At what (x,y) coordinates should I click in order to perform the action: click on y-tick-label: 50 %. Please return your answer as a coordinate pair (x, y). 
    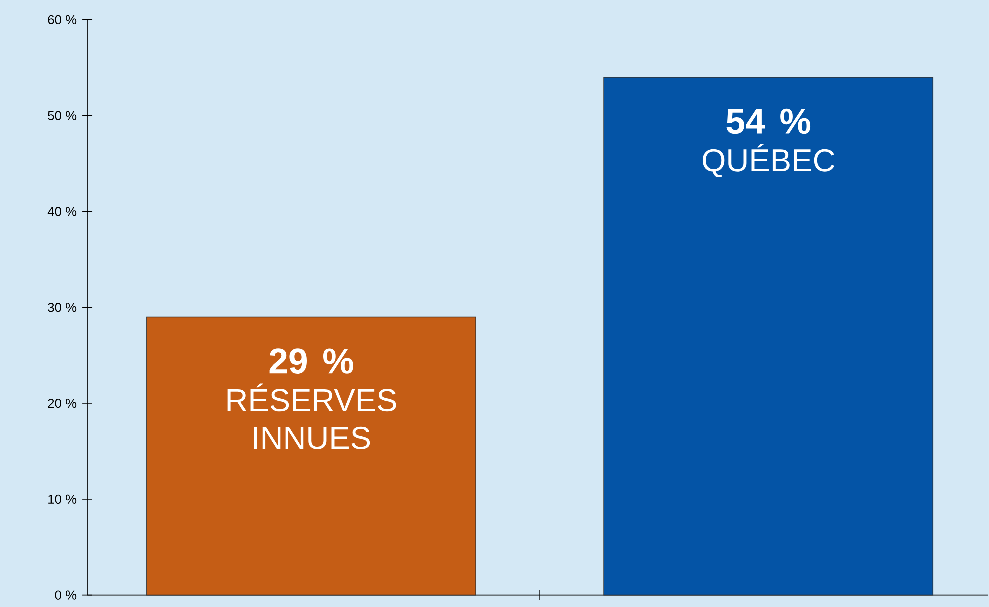
    Looking at the image, I should click on (62, 115).